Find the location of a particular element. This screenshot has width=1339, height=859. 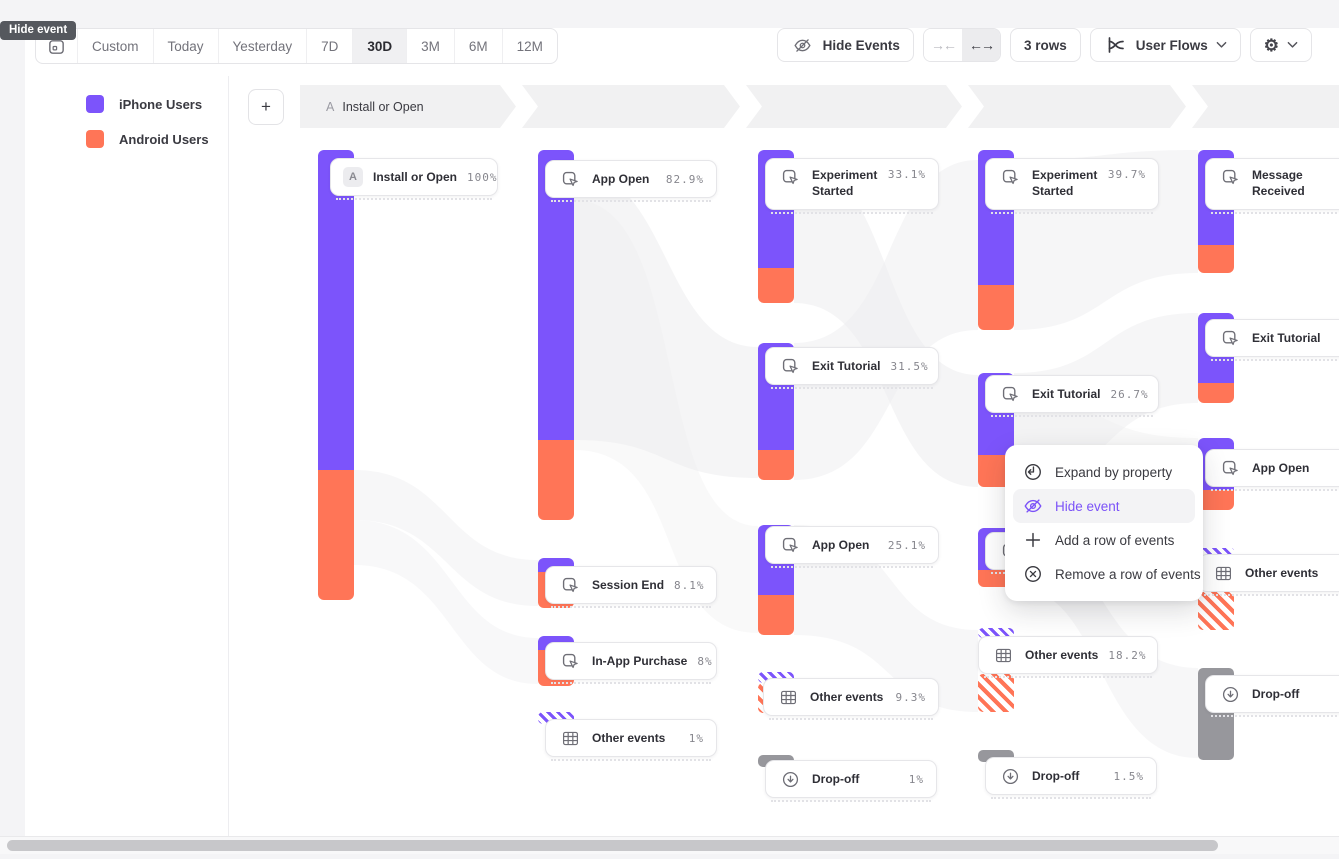

range-7d: 7D is located at coordinates (330, 46).